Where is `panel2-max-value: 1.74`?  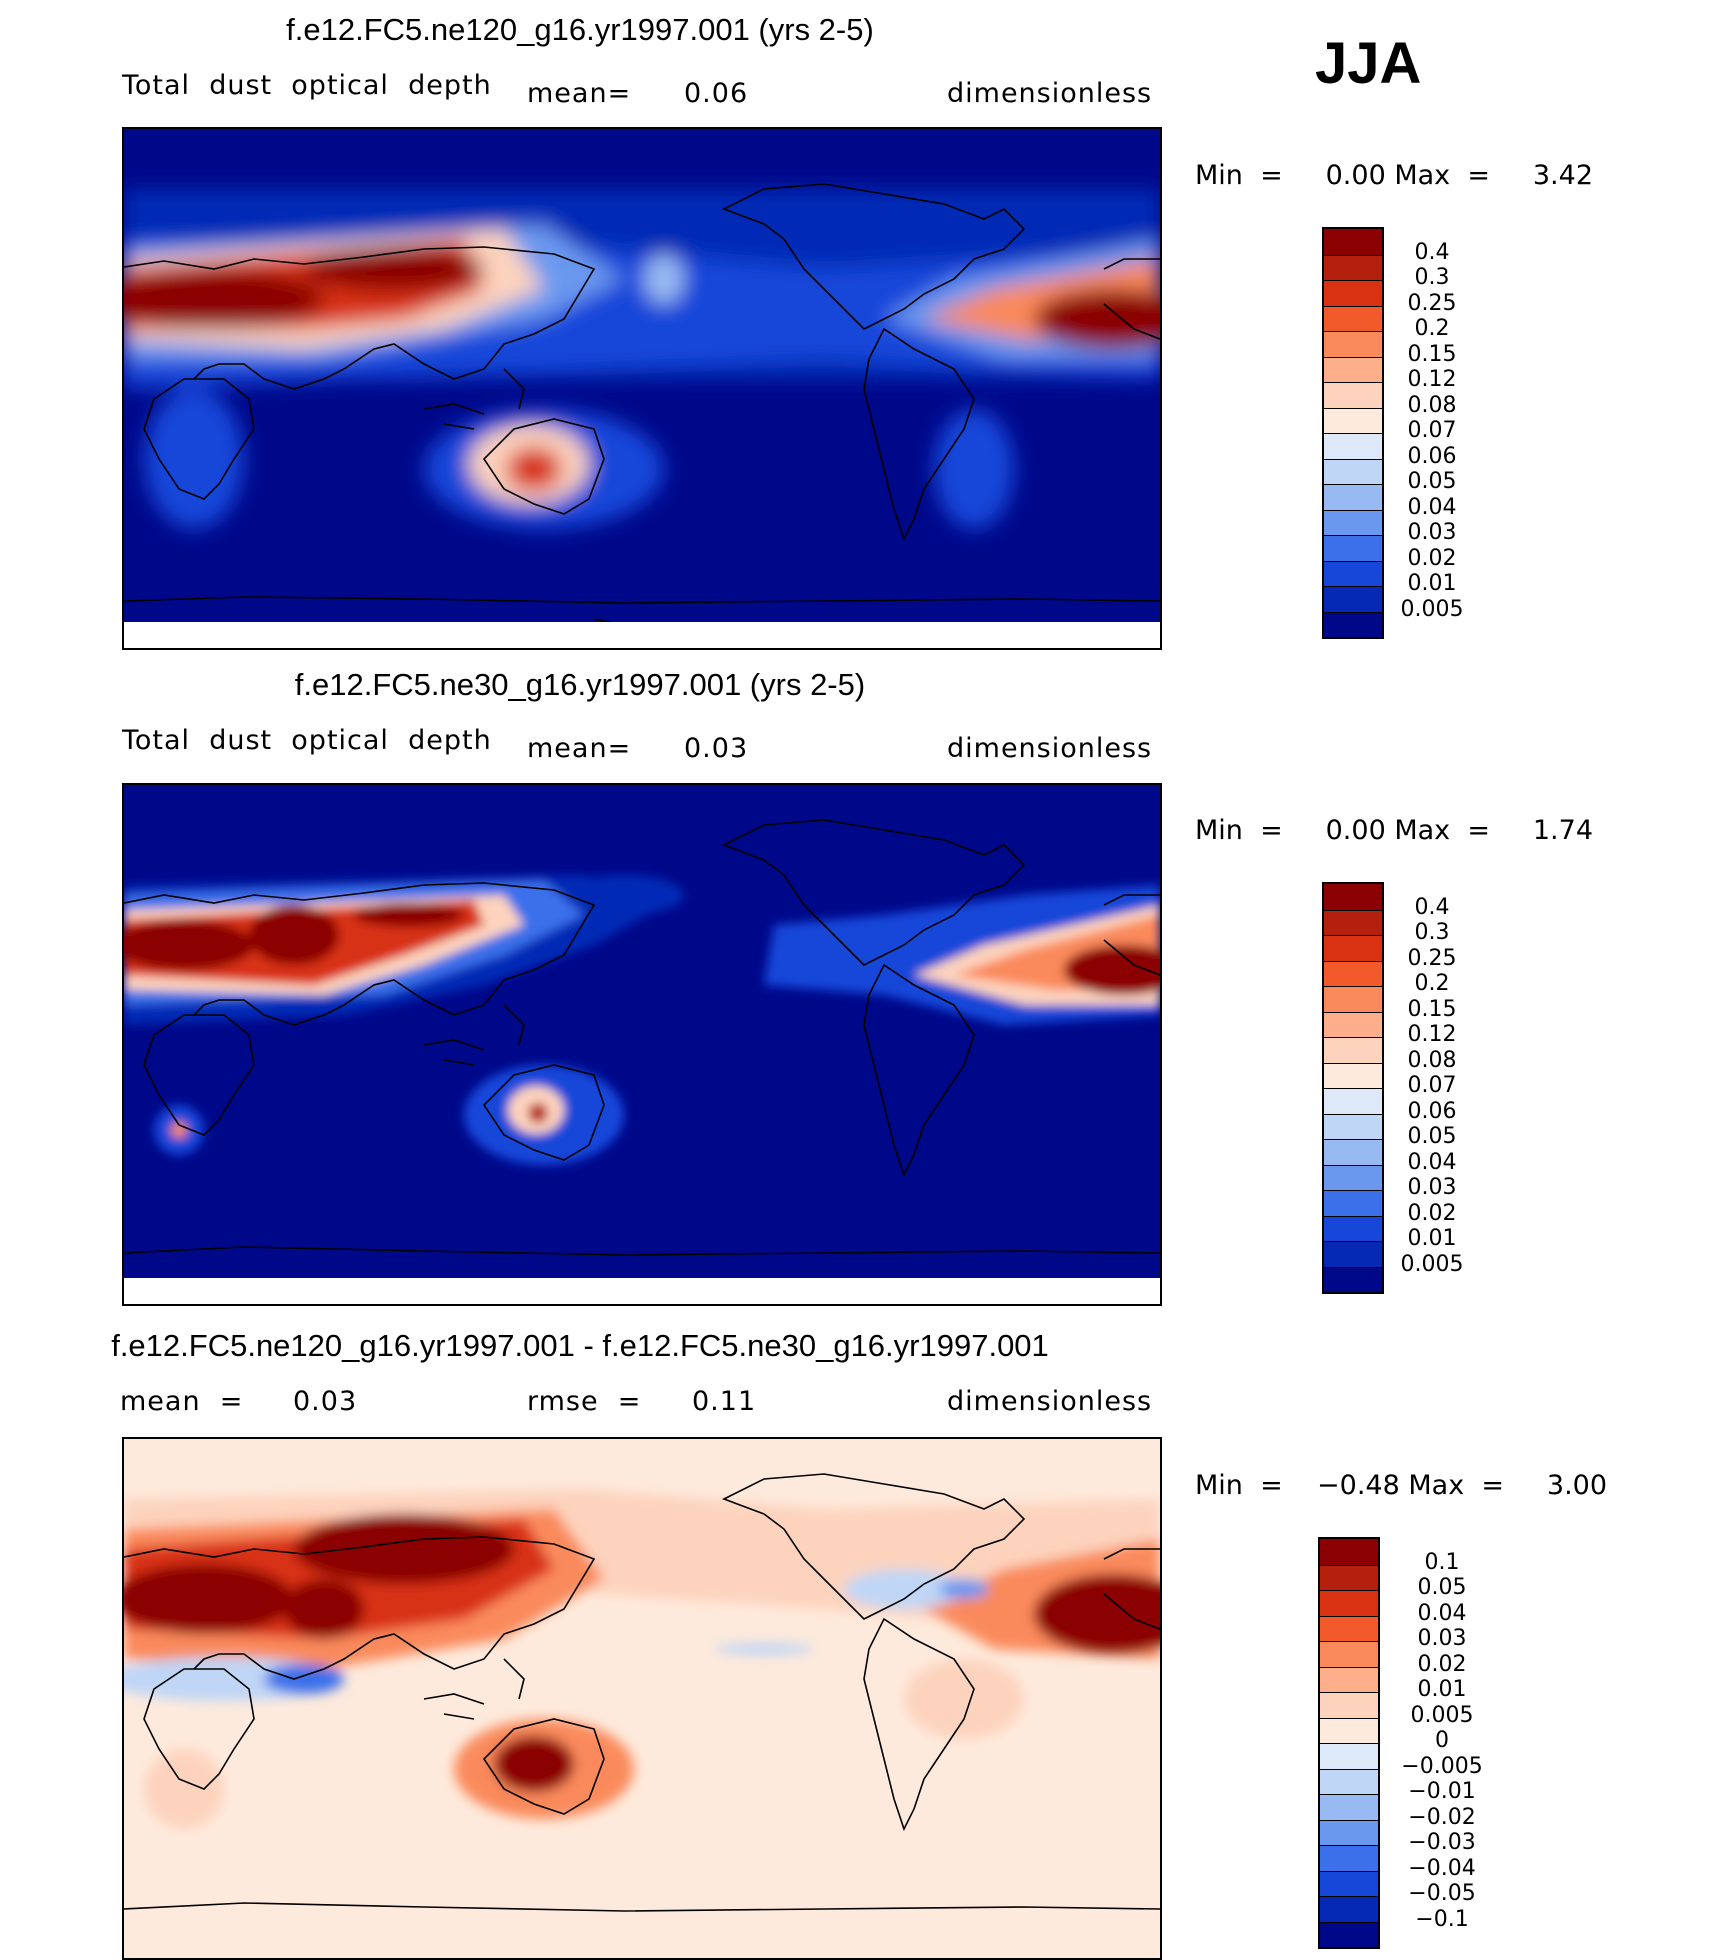
panel2-max-value: 1.74 is located at coordinates (1562, 830).